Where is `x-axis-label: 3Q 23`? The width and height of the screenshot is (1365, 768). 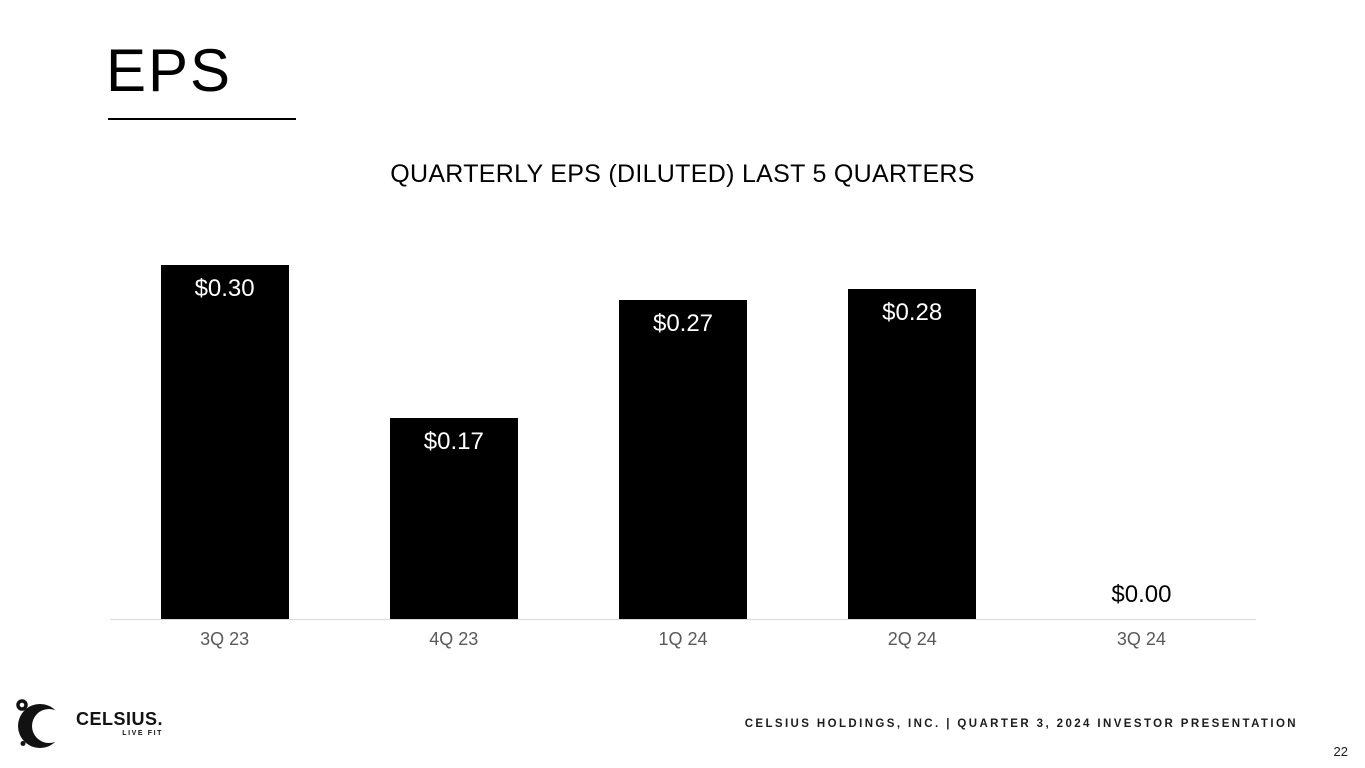 x-axis-label: 3Q 23 is located at coordinates (225, 639).